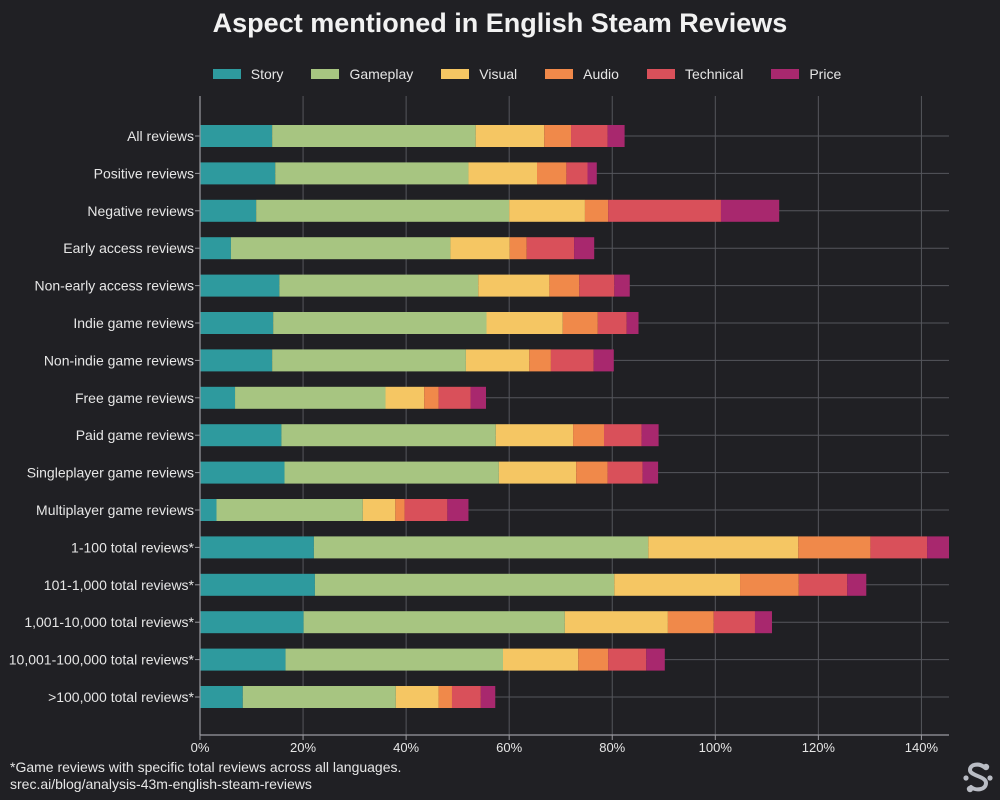 The width and height of the screenshot is (1000, 800). I want to click on category-label: Negative reviews, so click(140, 211).